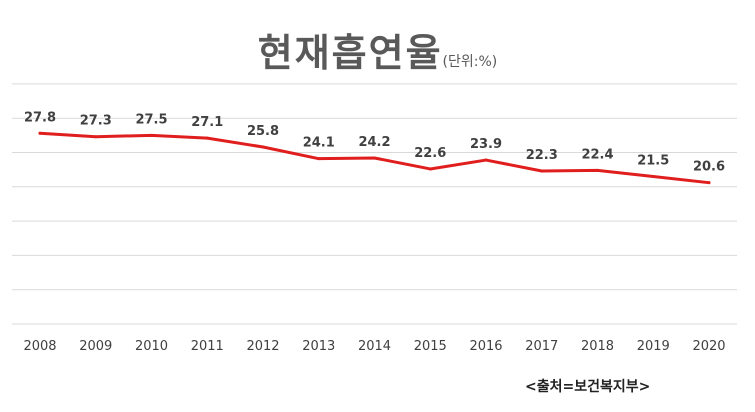 This screenshot has height=412, width=755. Describe the element at coordinates (541, 346) in the screenshot. I see `x-tick-label: 2017` at that location.